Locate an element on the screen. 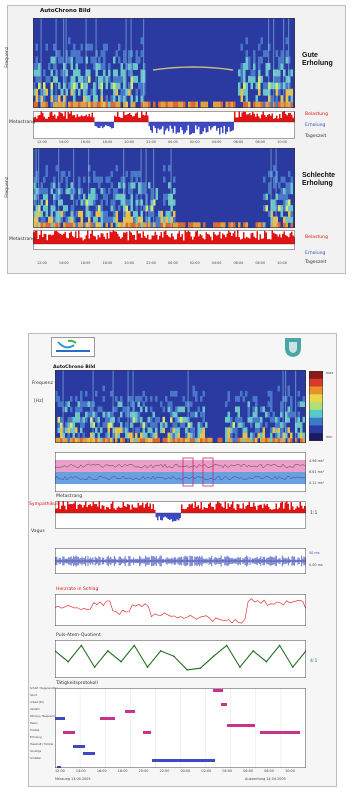  rmssd-panel is located at coordinates (180, 561).